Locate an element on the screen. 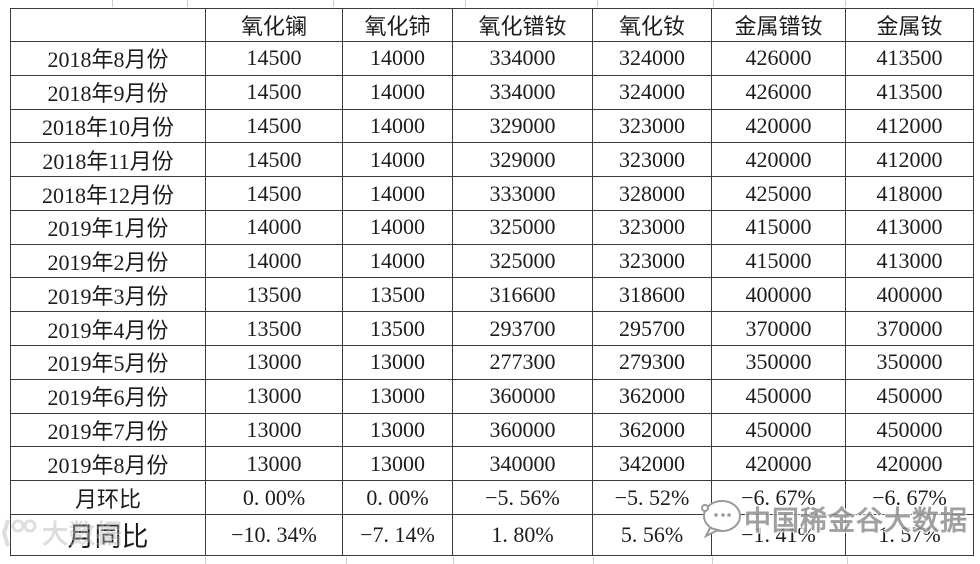 The width and height of the screenshot is (980, 564). table-cell: 318600 is located at coordinates (652, 295).